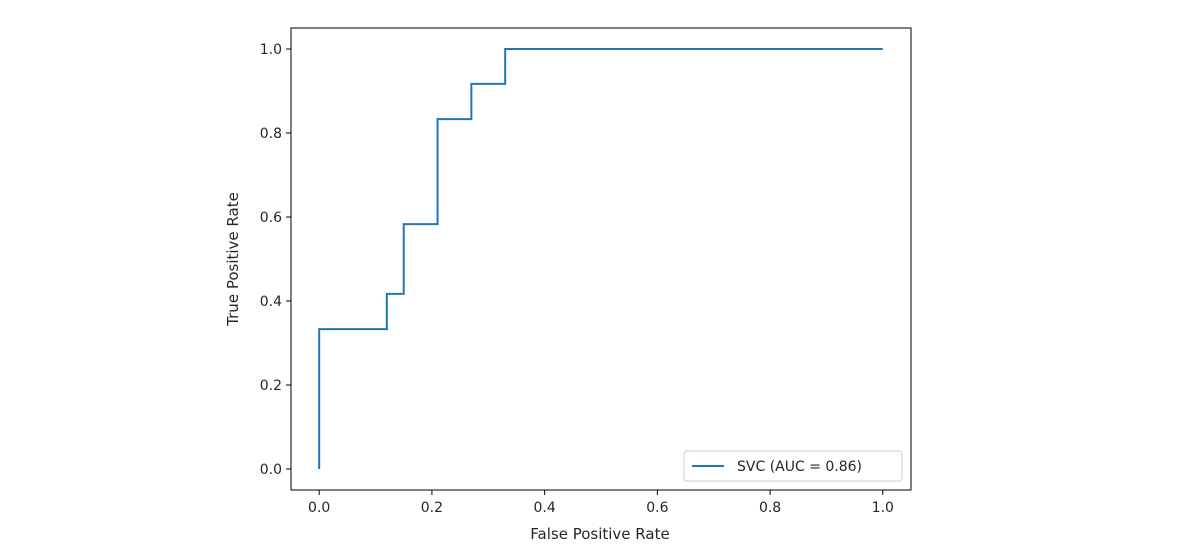  What do you see at coordinates (271, 218) in the screenshot?
I see `y-tick-label: 0.6` at bounding box center [271, 218].